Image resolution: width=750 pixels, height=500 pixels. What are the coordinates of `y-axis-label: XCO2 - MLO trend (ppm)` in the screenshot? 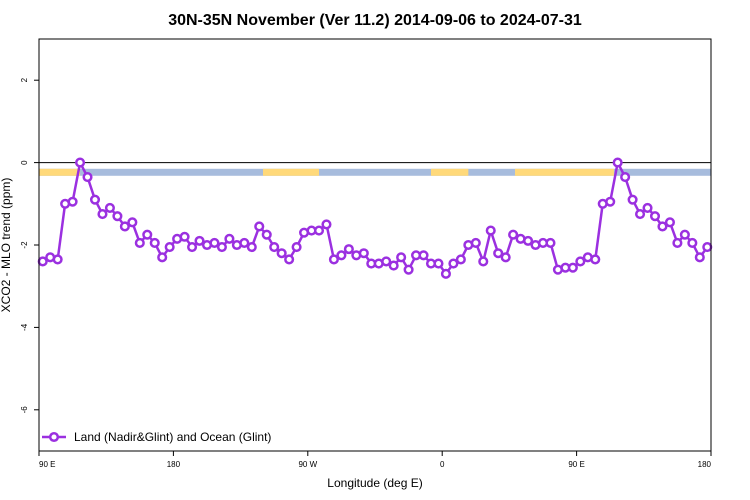 It's located at (6, 245).